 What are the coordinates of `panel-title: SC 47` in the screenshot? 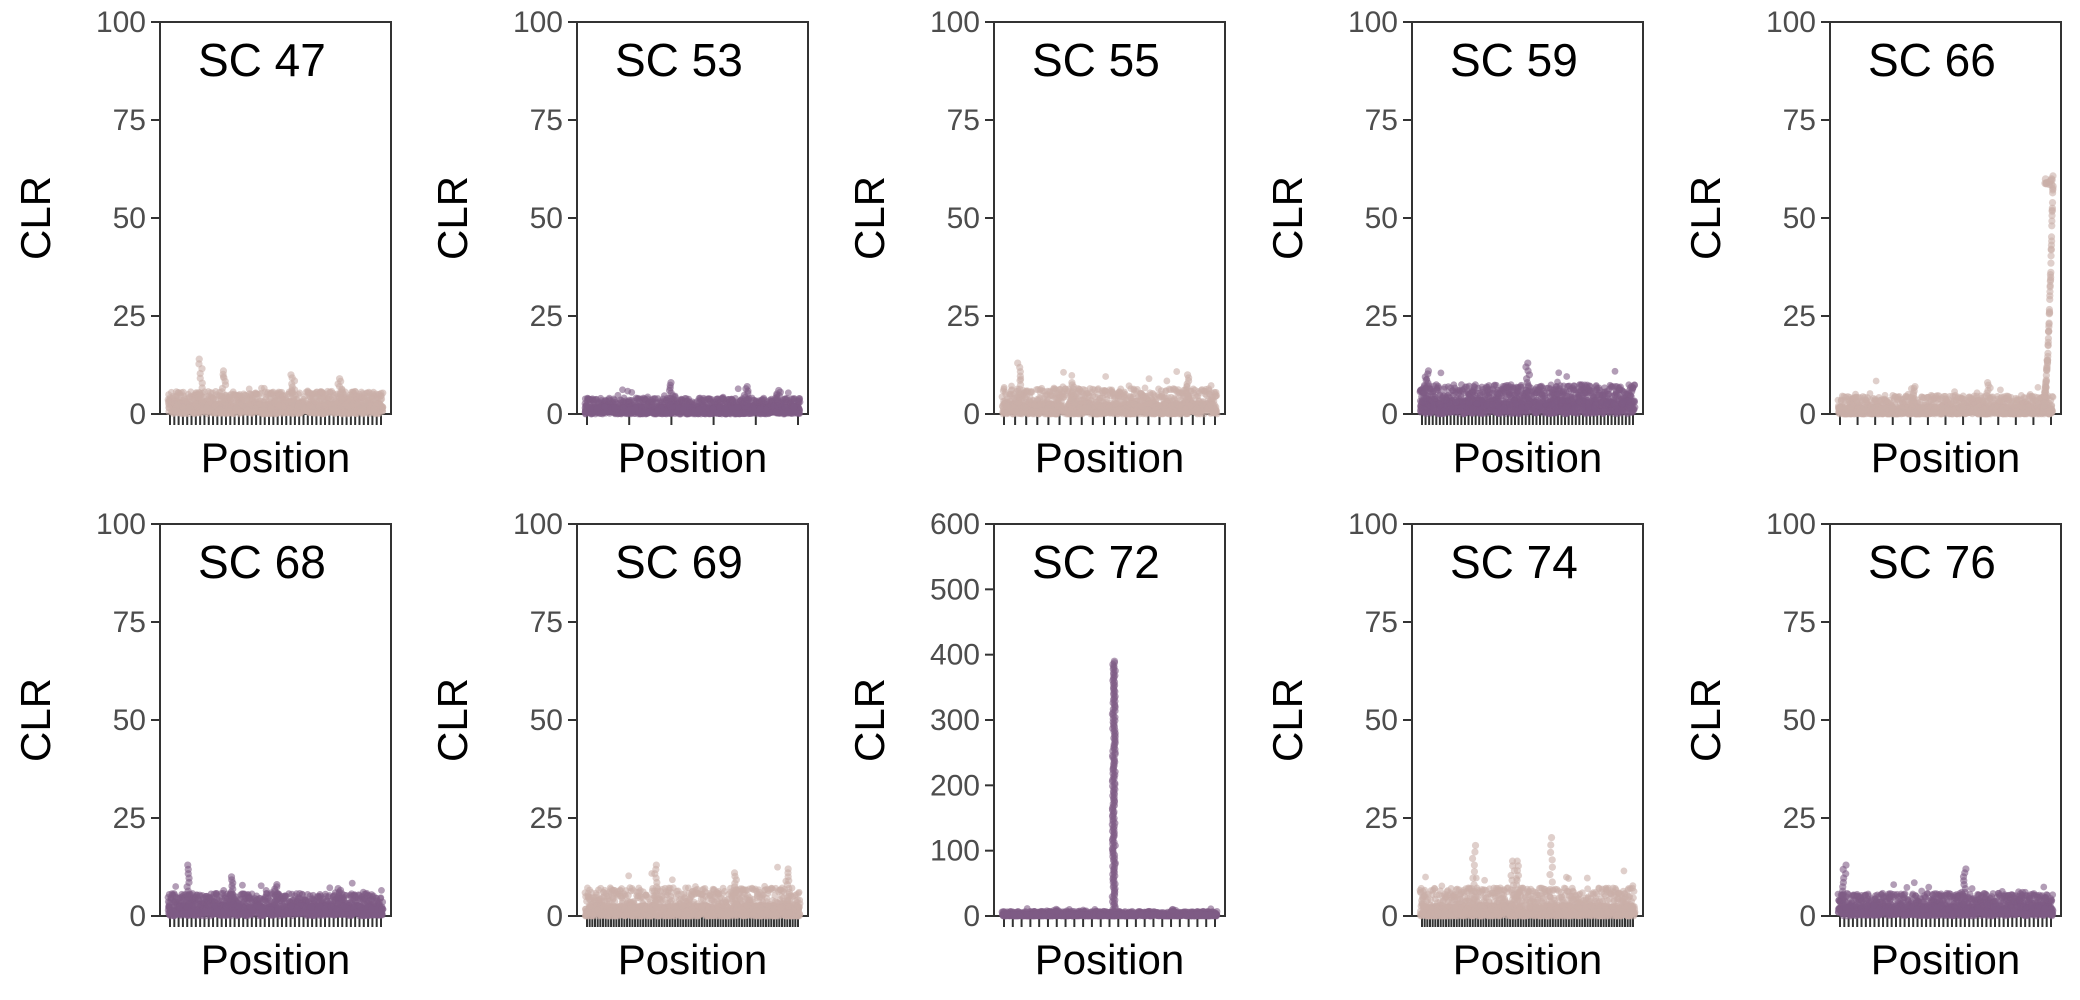 It's located at (262, 60).